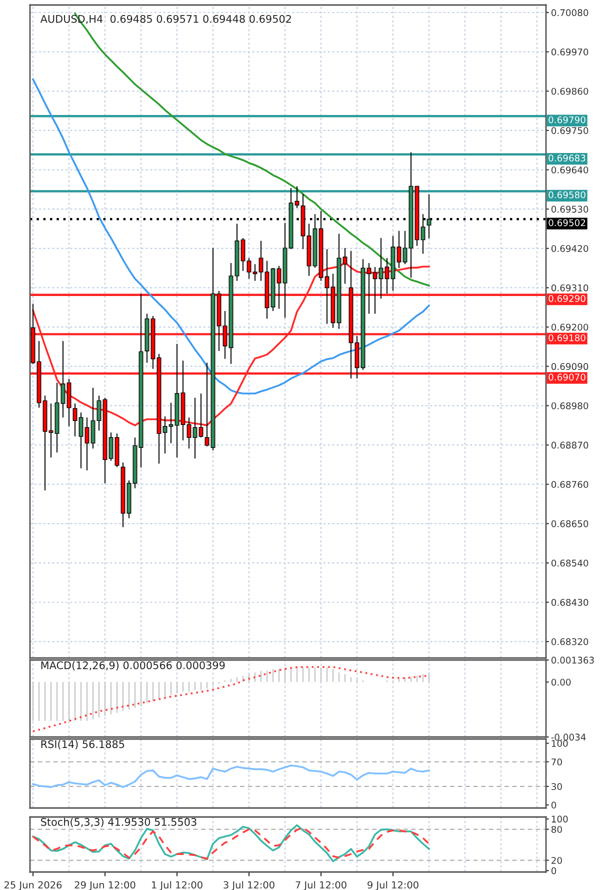 The height and width of the screenshot is (890, 600). Describe the element at coordinates (118, 823) in the screenshot. I see `chart-title: Stoch(5,3,3) 41.9530 51.5503` at that location.